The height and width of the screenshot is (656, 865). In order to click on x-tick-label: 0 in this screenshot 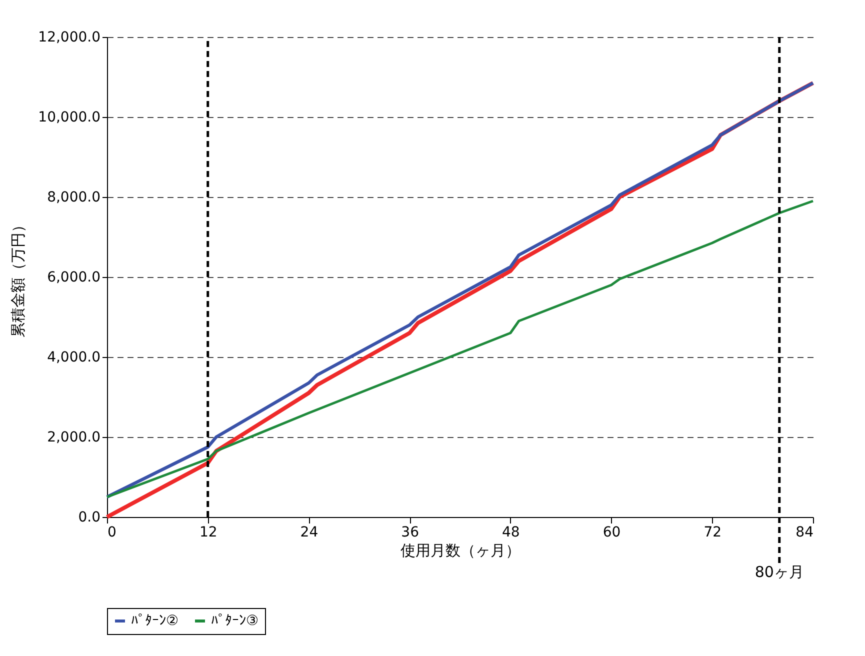, I will do `click(112, 532)`.